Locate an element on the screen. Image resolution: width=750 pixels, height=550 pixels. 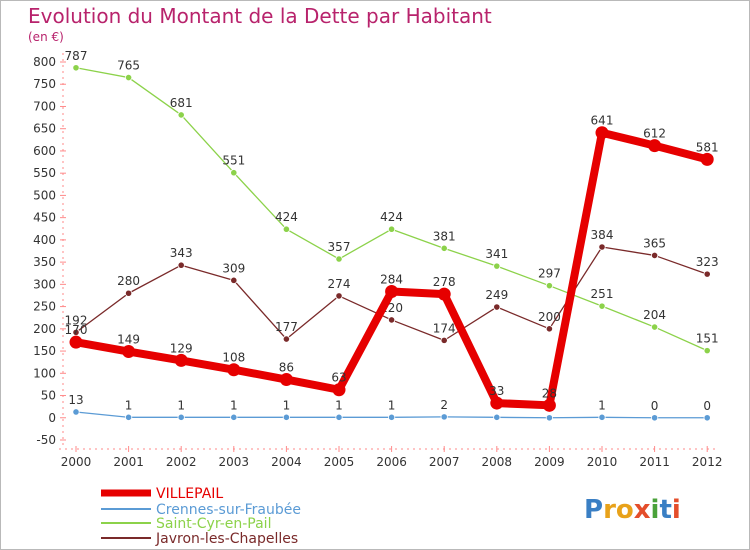
data-label: 174 is located at coordinates (444, 328).